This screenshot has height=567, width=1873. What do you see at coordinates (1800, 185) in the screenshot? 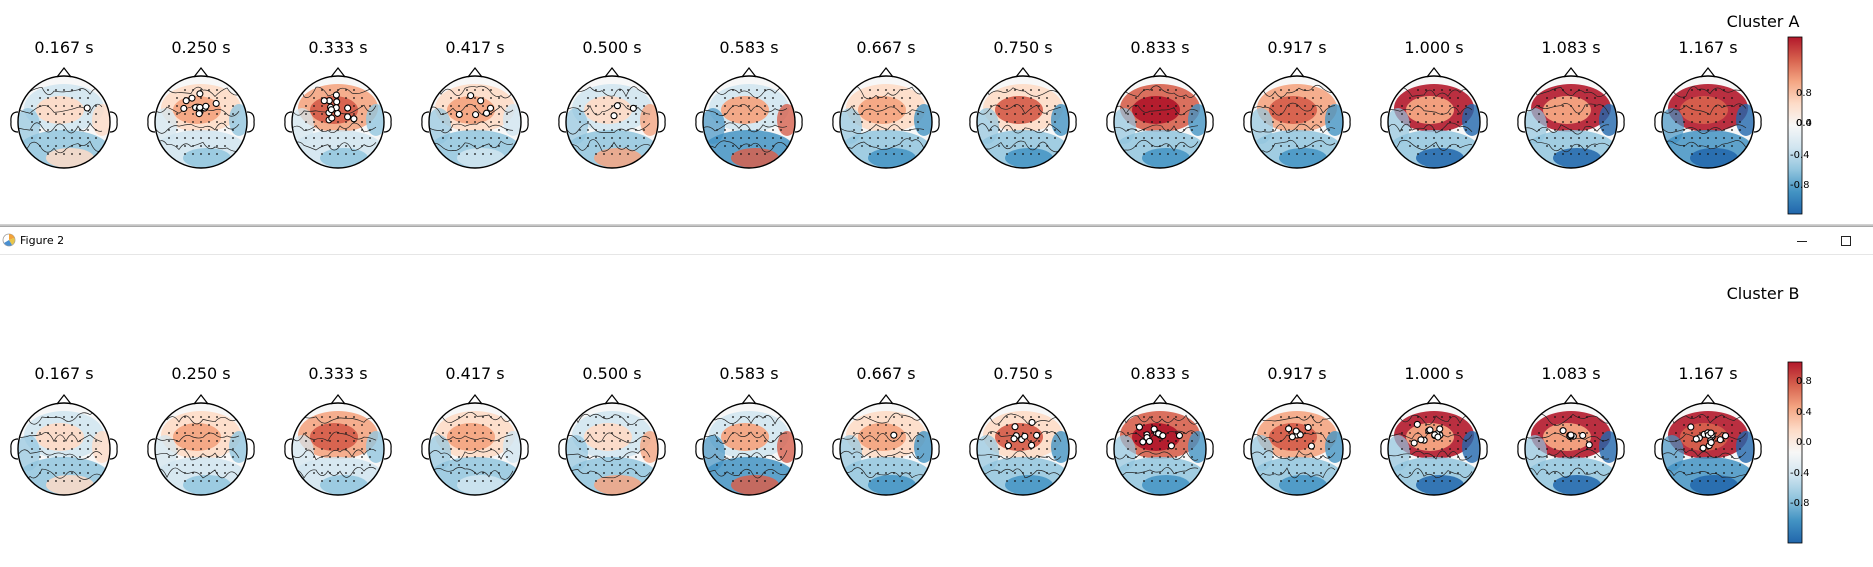
I see `colorbar-a-tick-5: -0.8` at bounding box center [1800, 185].